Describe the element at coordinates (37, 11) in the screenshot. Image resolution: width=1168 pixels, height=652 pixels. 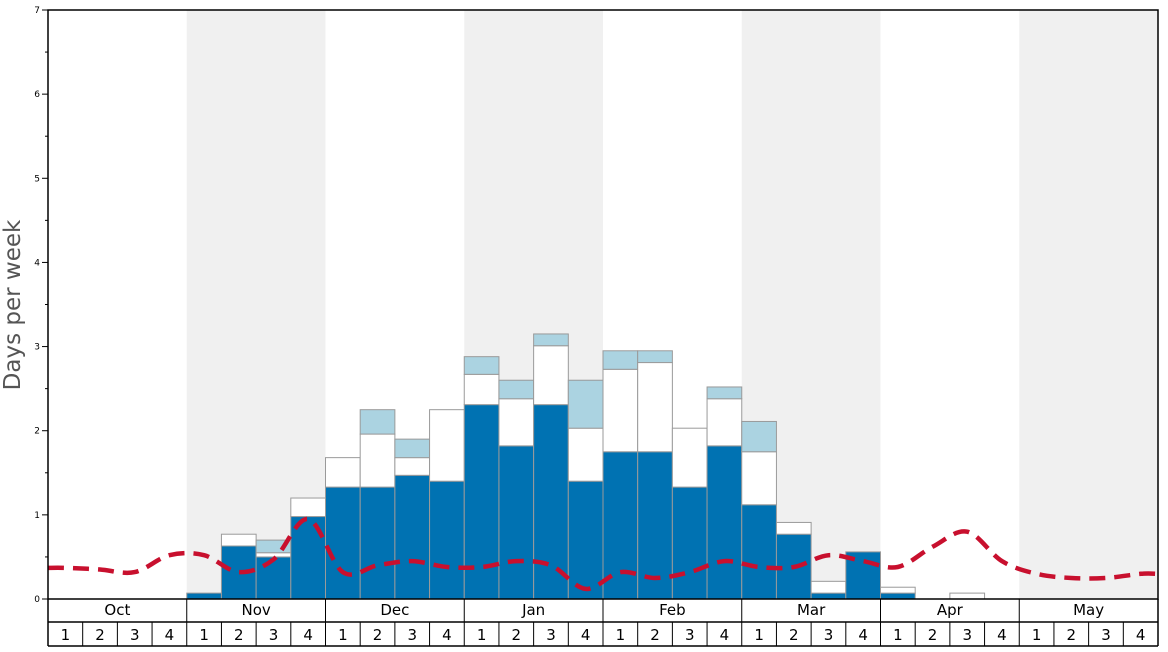
I see `y-tick-label-7: 7` at that location.